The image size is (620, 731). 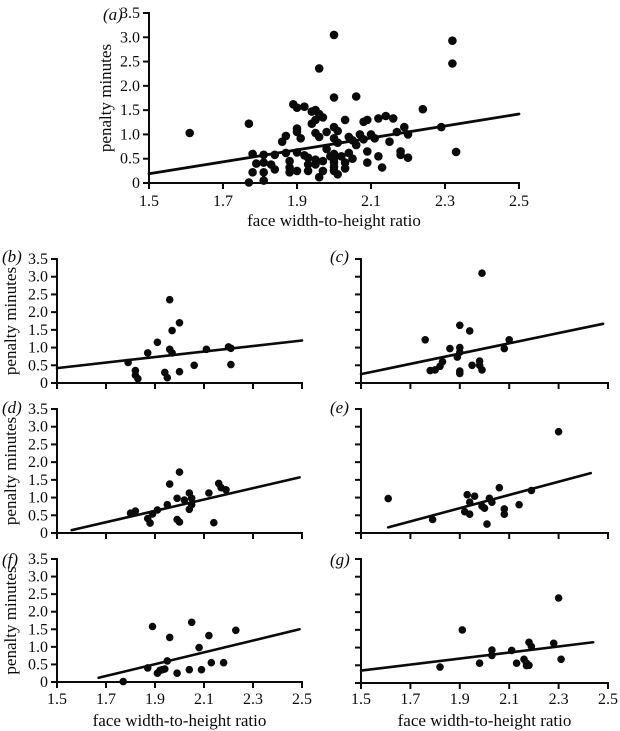 What do you see at coordinates (180, 720) in the screenshot?
I see `x-axis-title: face width-to-height ratio` at bounding box center [180, 720].